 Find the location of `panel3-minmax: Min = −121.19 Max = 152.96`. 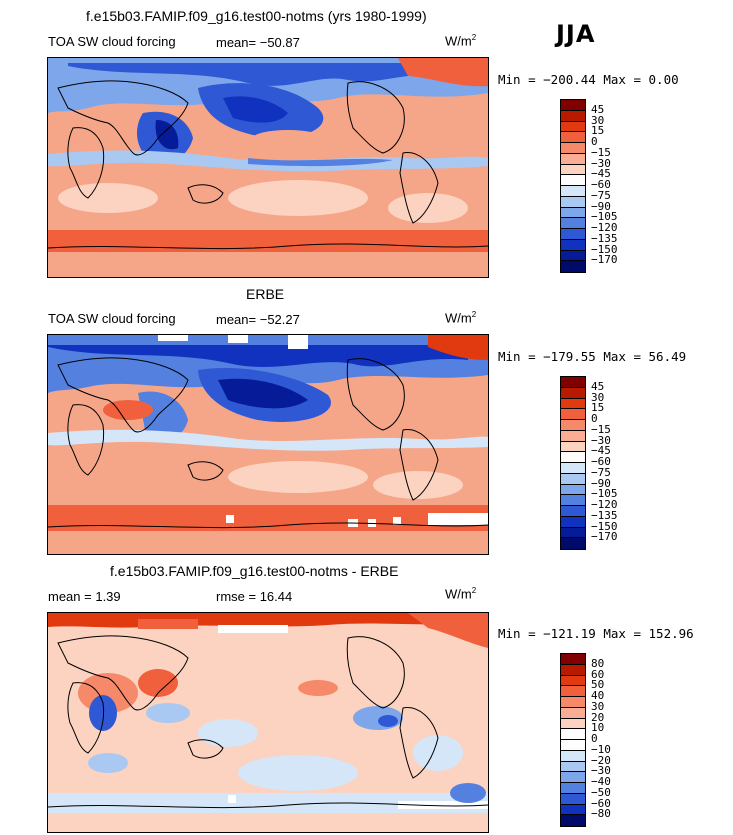

panel3-minmax: Min = −121.19 Max = 152.96 is located at coordinates (596, 633).